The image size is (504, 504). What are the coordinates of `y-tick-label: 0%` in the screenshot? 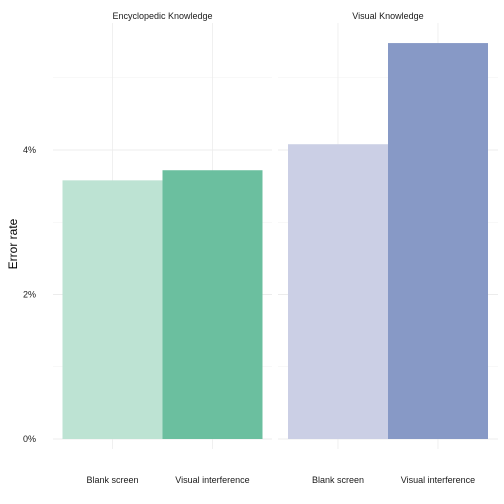 It's located at (29, 439).